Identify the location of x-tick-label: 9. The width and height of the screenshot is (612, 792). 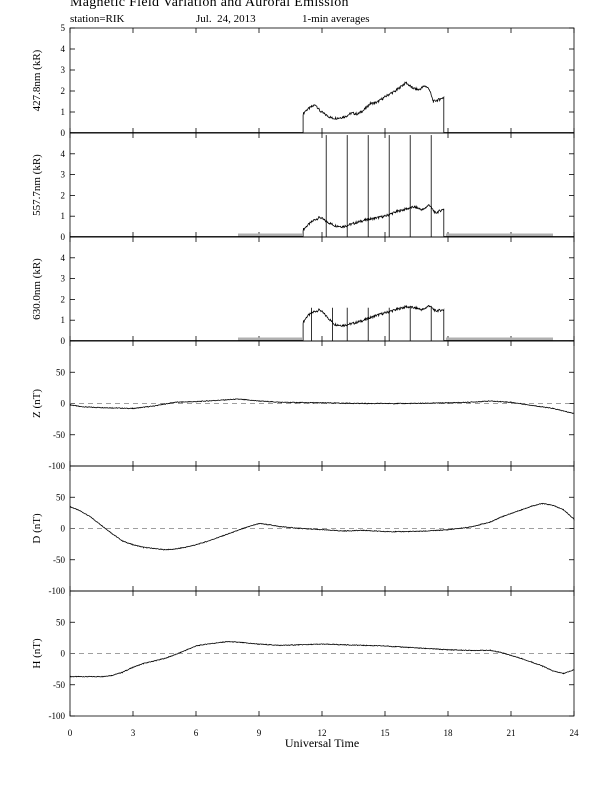
(259, 733).